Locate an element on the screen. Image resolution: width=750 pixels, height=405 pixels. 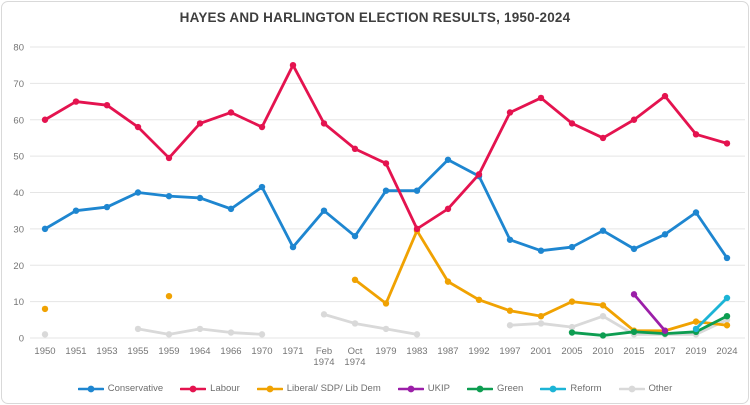
x-axis-tick-label: Feb 1974 is located at coordinates (323, 357).